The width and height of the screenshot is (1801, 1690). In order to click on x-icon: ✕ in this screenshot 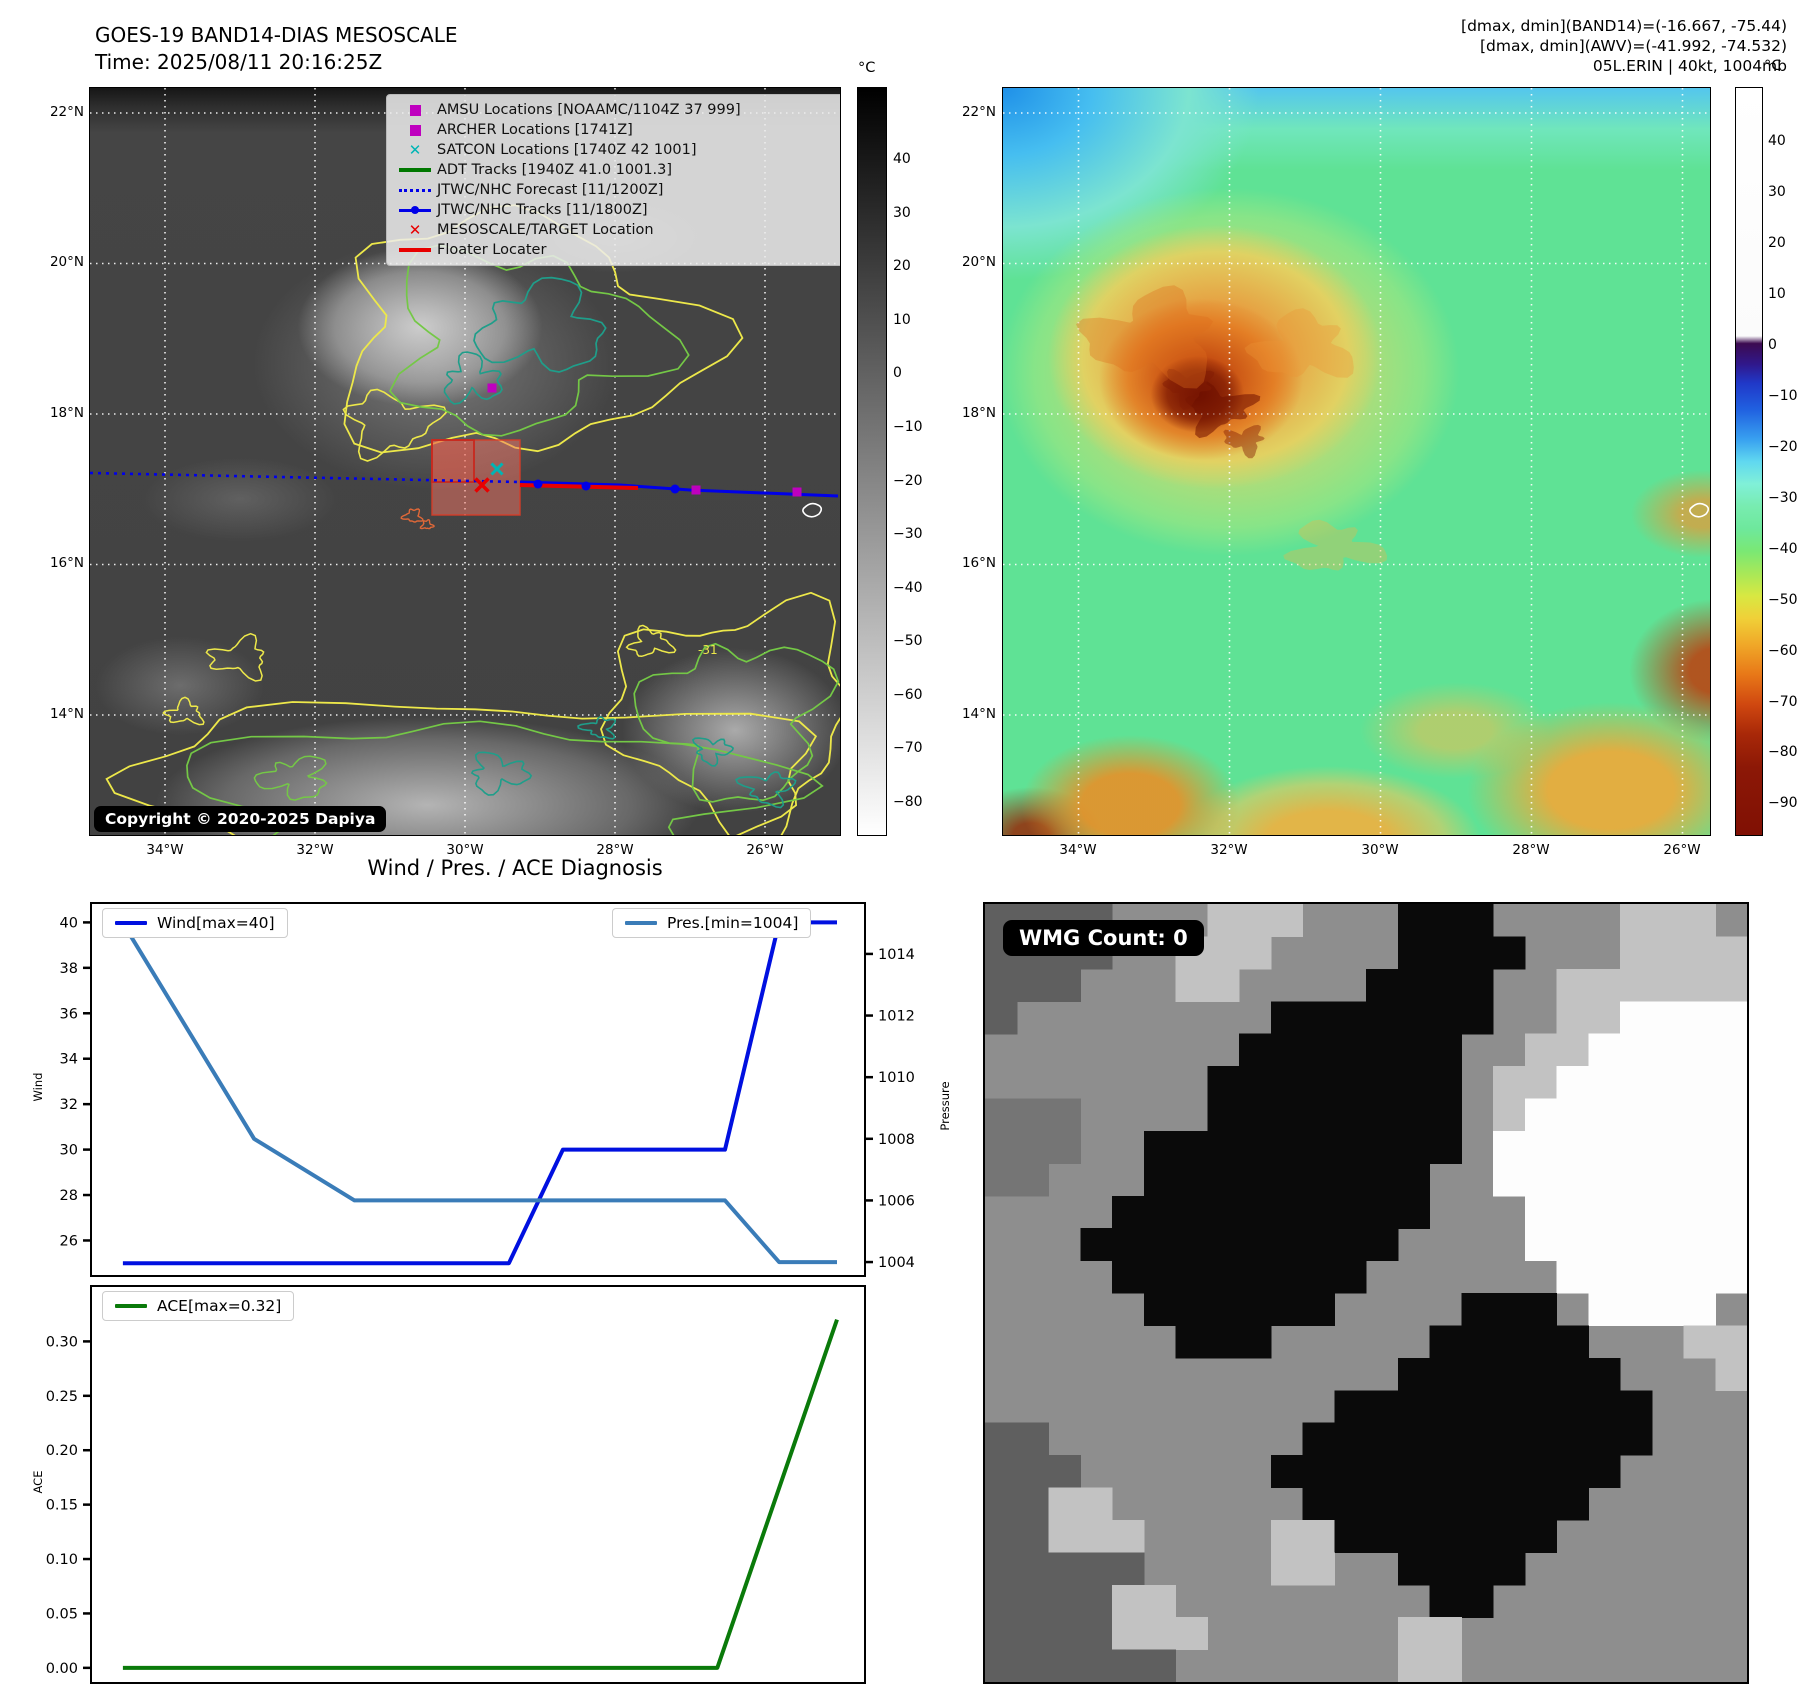, I will do `click(415, 150)`.